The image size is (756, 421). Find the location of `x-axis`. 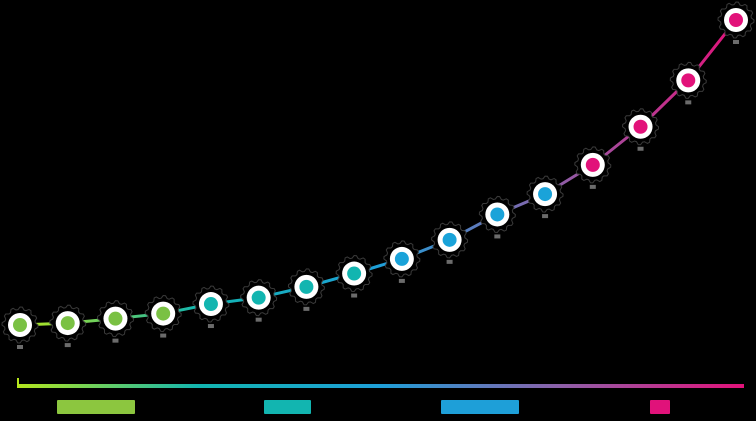

x-axis is located at coordinates (380, 383).